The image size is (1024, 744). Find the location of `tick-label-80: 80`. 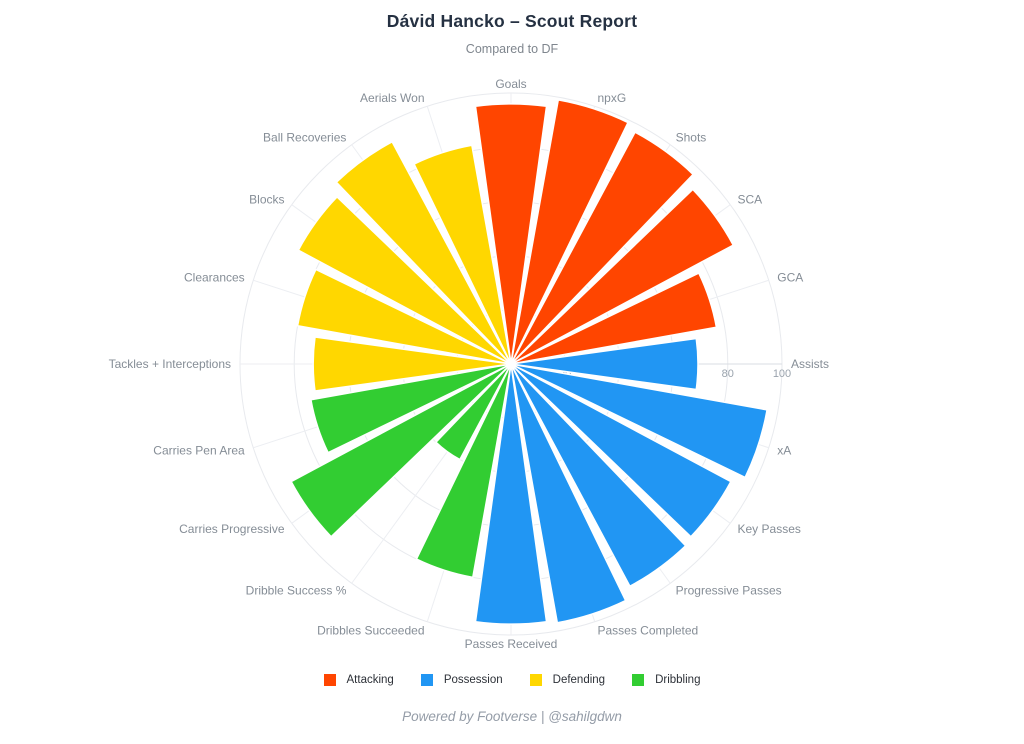

tick-label-80: 80 is located at coordinates (728, 374).